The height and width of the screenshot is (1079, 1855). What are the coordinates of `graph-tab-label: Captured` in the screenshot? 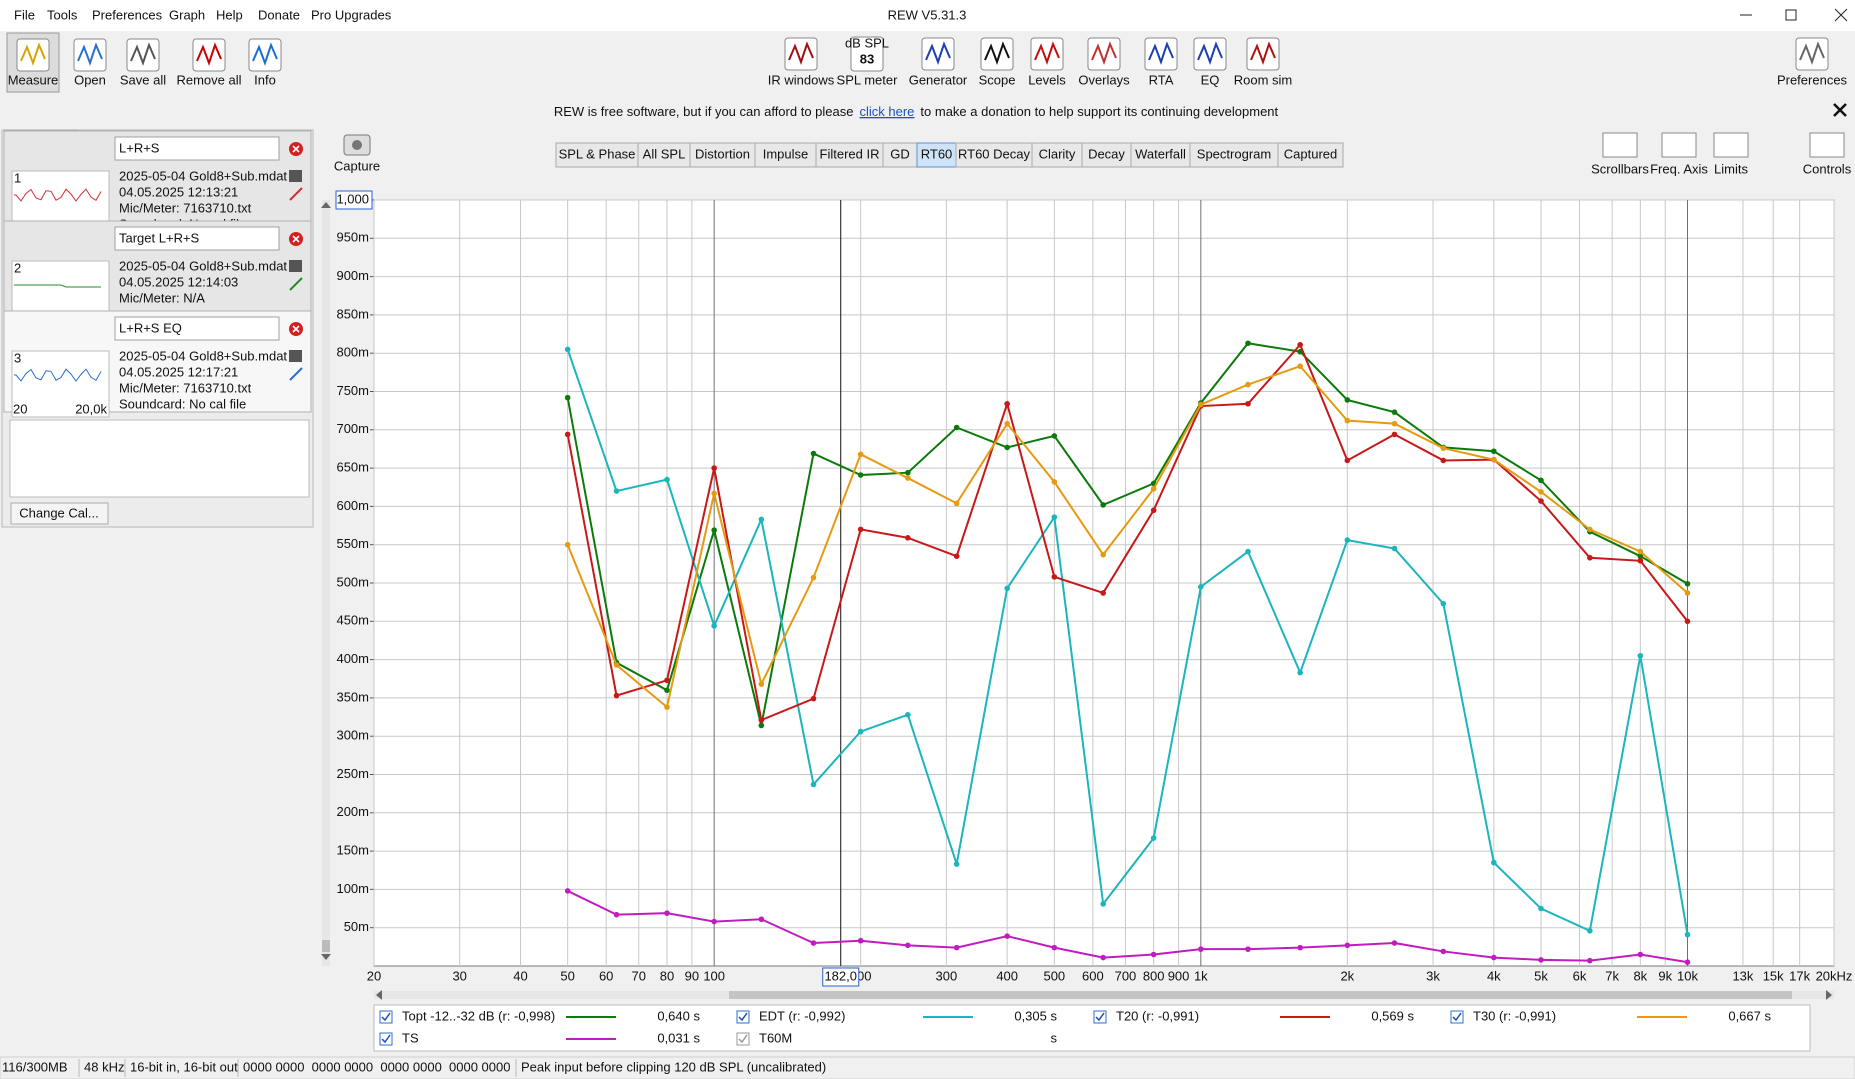 It's located at (1310, 153).